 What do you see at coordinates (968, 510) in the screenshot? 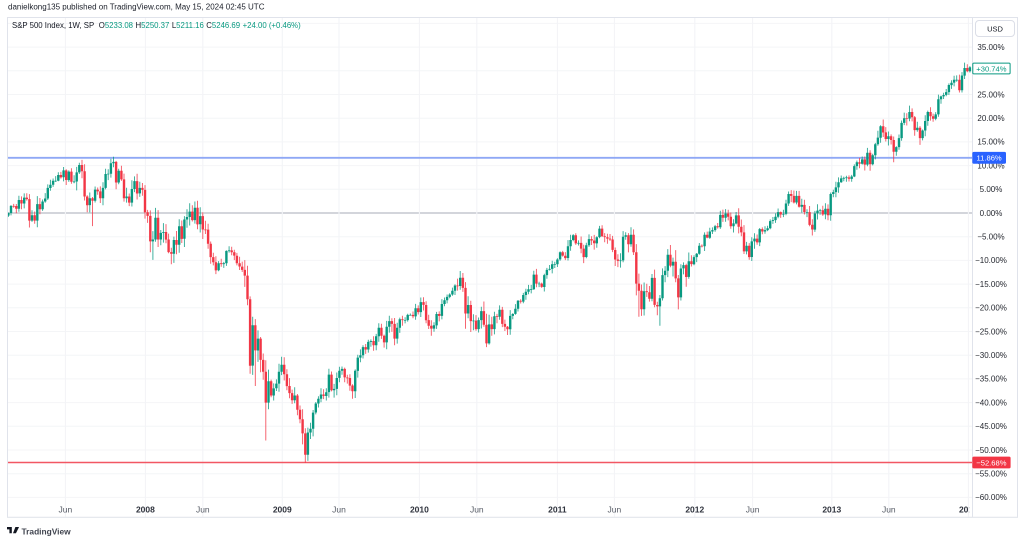
I see `svg-text: 2014` at bounding box center [968, 510].